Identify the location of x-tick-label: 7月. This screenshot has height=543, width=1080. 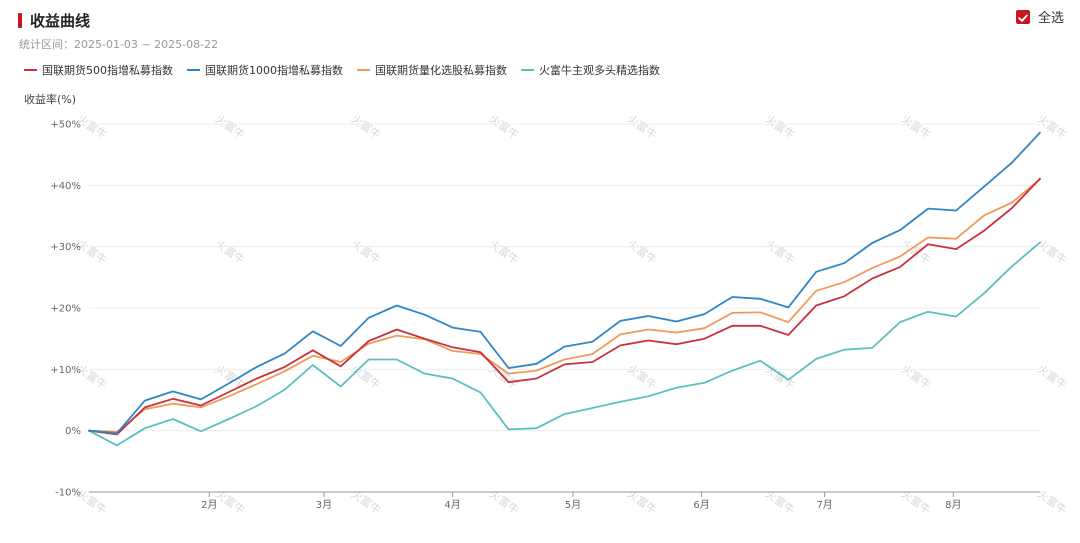
(824, 505).